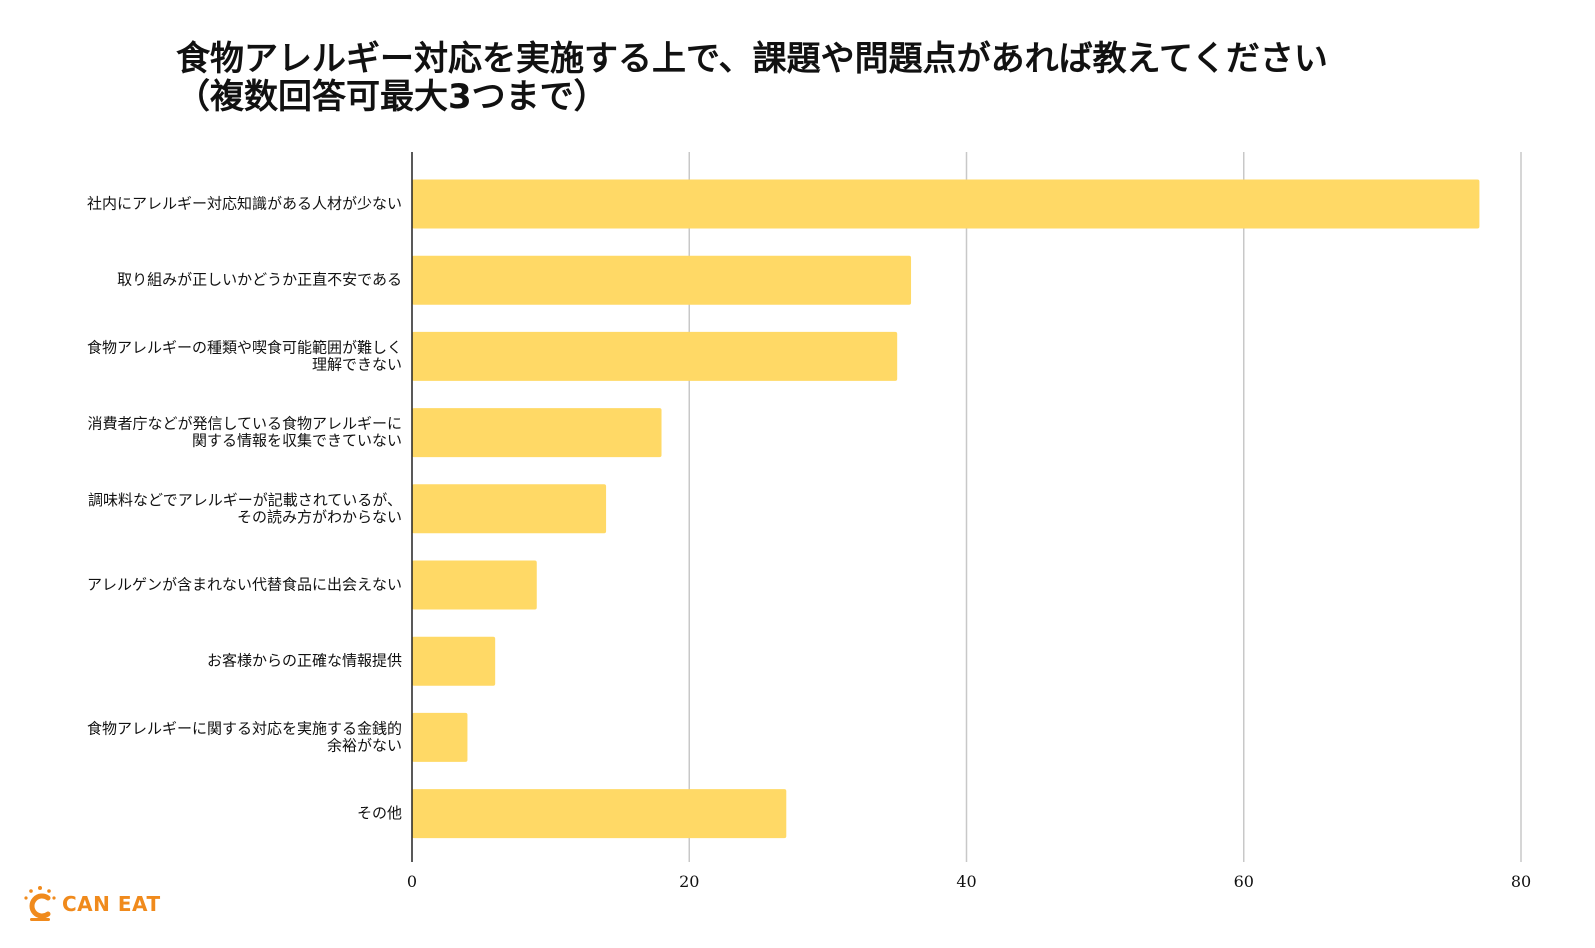 The width and height of the screenshot is (1595, 948). Describe the element at coordinates (379, 813) in the screenshot. I see `category-label: その他` at that location.